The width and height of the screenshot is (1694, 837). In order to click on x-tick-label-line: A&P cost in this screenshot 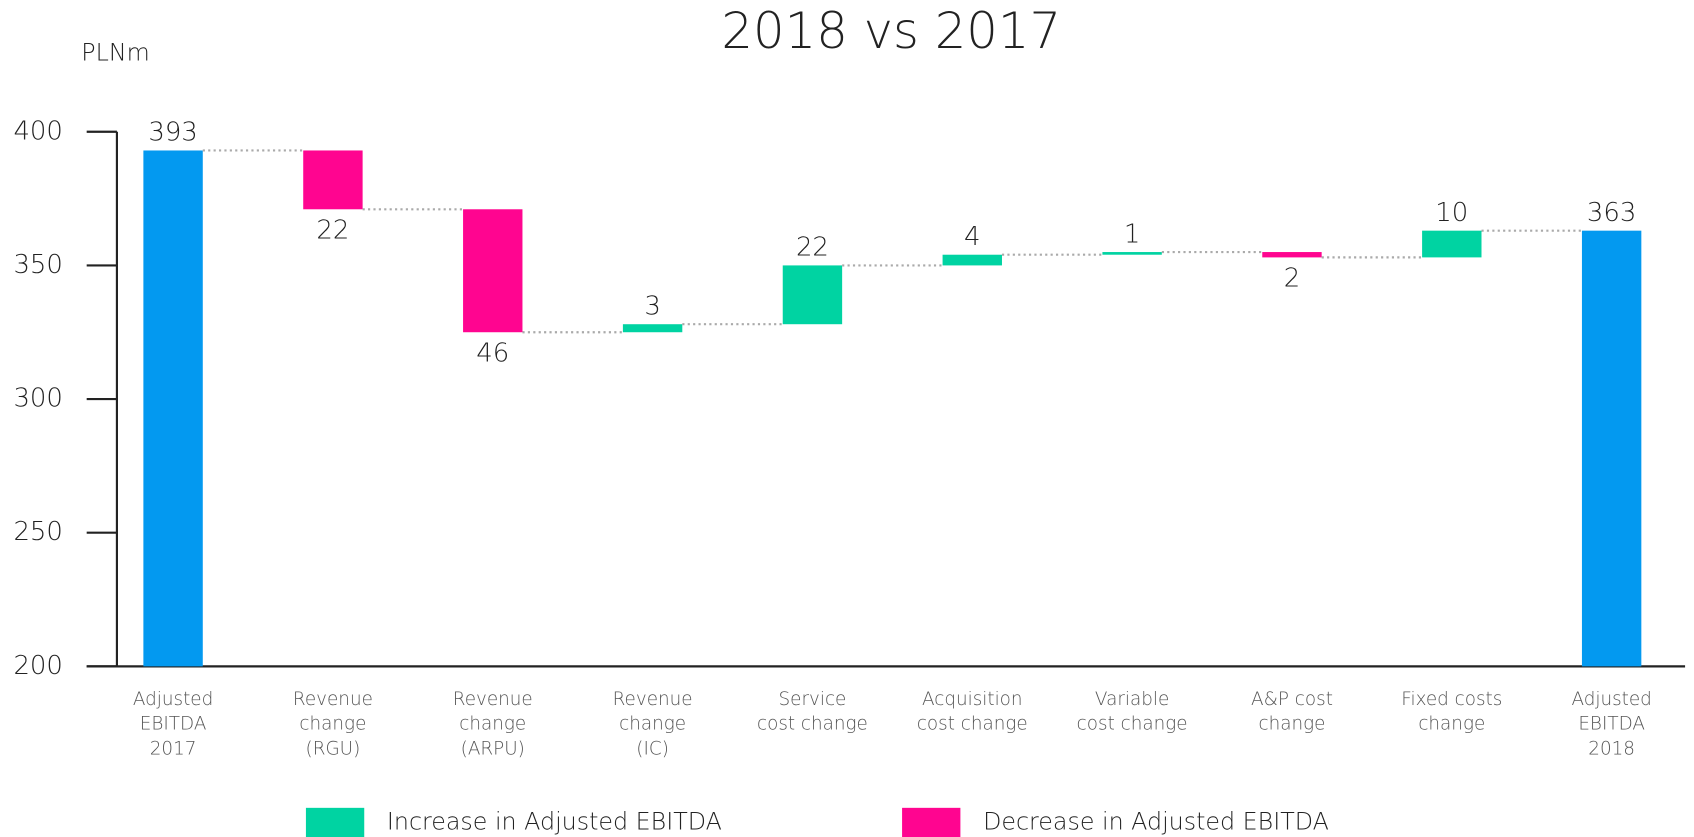, I will do `click(1292, 699)`.